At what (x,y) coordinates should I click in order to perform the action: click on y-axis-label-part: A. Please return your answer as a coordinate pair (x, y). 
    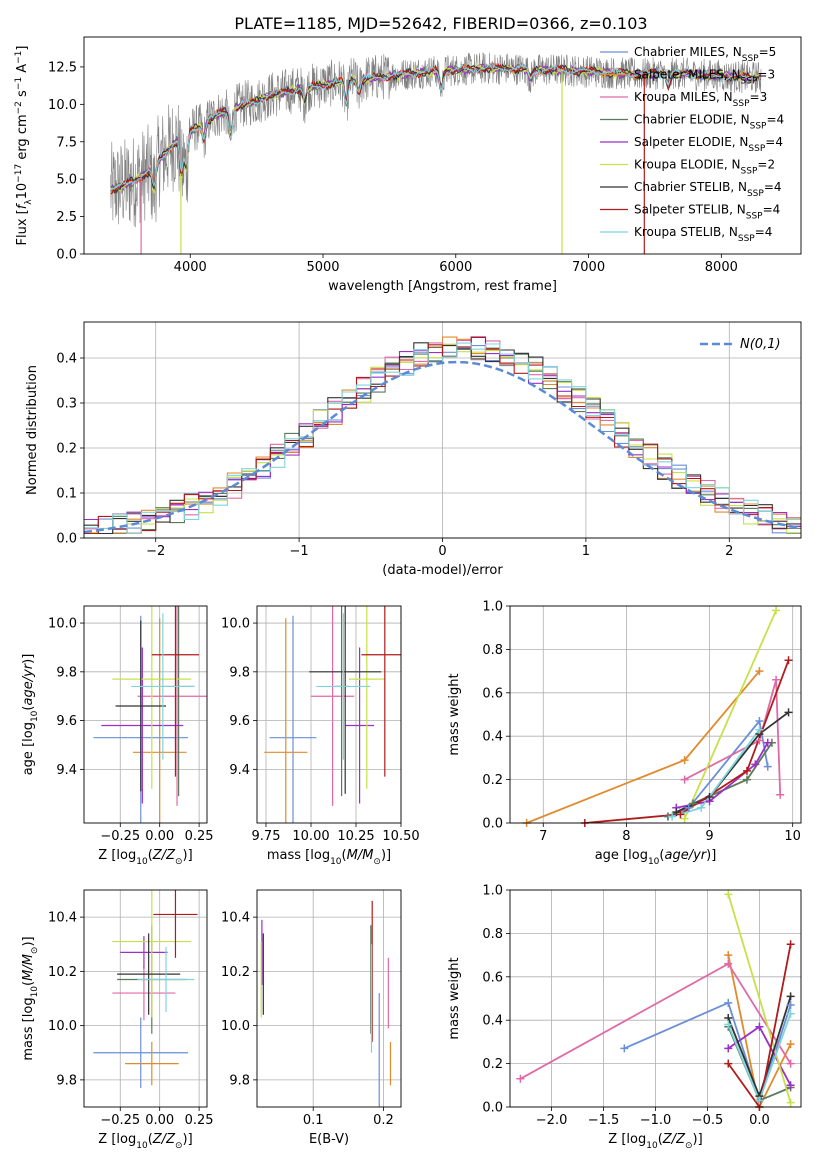
    Looking at the image, I should click on (22, 70).